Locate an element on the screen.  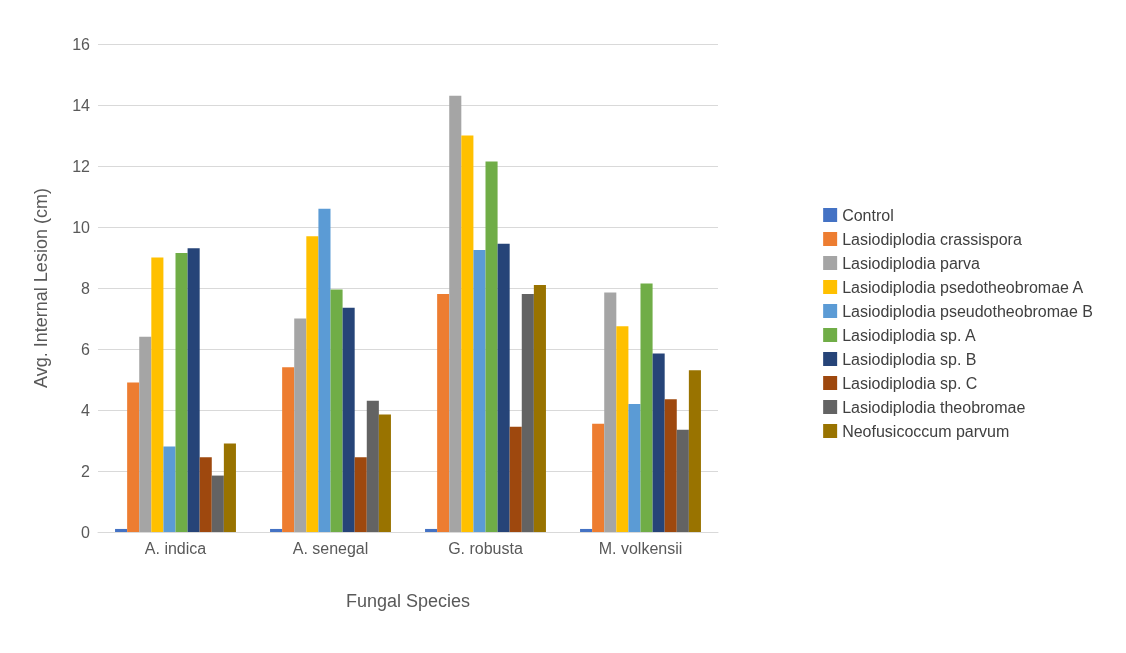
x-tick-label: A. senegal is located at coordinates (330, 548).